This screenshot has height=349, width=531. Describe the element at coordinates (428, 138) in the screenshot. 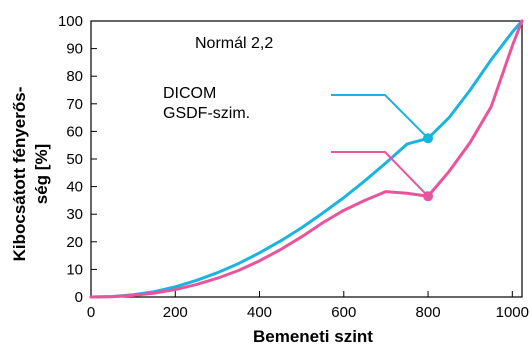

I see `dicom-marker-point` at that location.